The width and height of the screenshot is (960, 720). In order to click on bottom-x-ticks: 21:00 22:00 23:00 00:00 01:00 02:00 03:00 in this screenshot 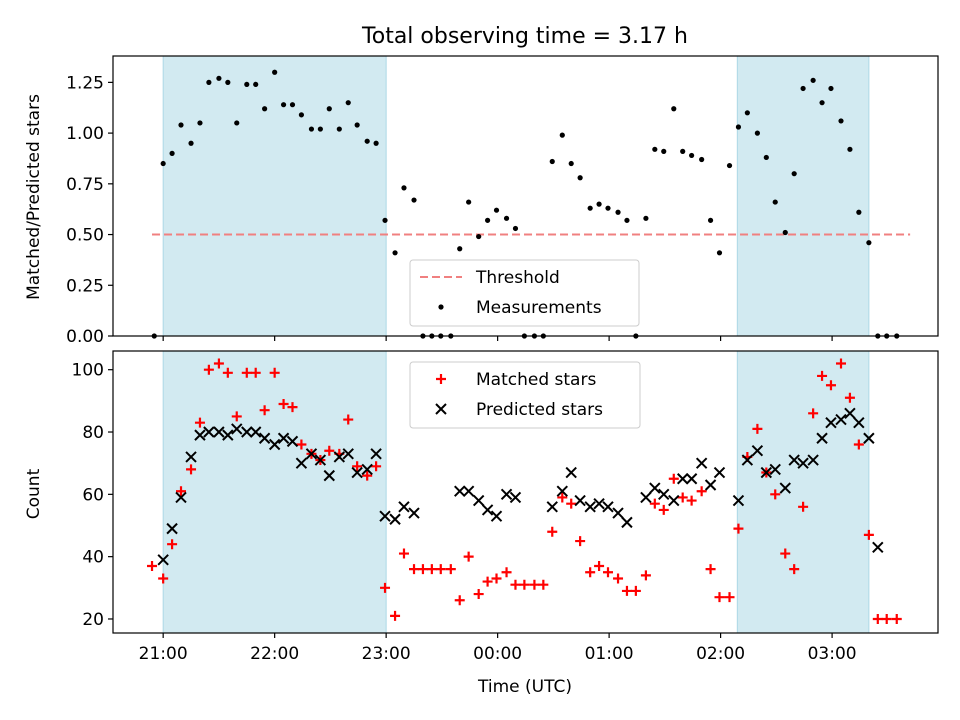, I will do `click(498, 648)`.